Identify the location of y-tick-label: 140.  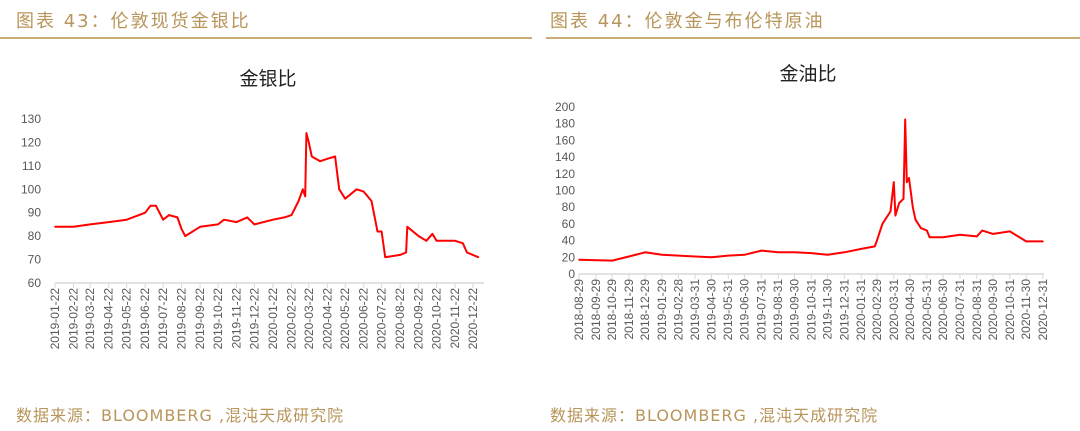
(565, 157).